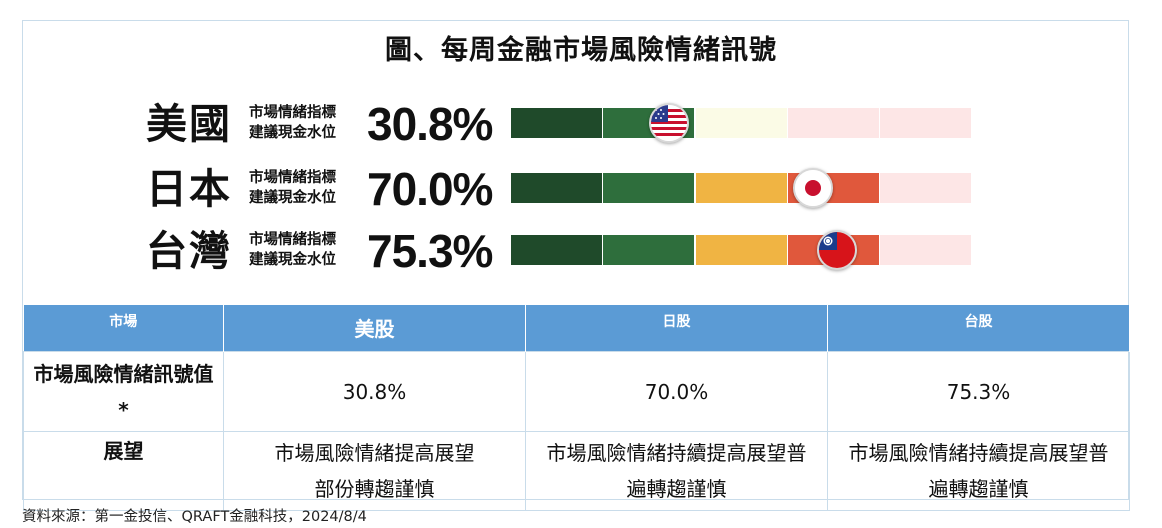 The width and height of the screenshot is (1162, 528). Describe the element at coordinates (123, 471) in the screenshot. I see `row-label-outlook: 展望` at that location.